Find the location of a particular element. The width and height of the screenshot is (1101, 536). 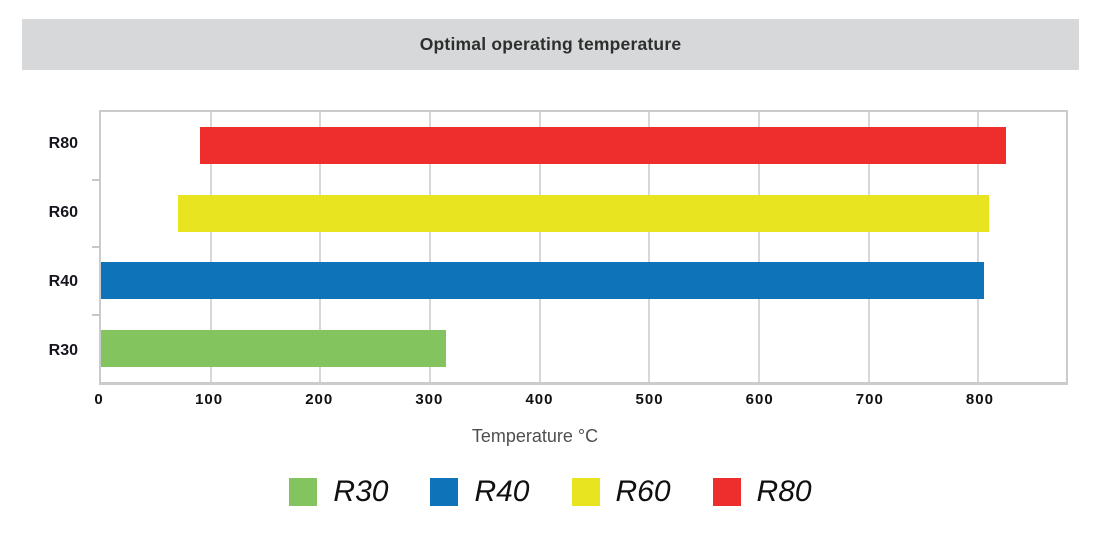

y-axis-label-r40: R40 is located at coordinates (63, 281).